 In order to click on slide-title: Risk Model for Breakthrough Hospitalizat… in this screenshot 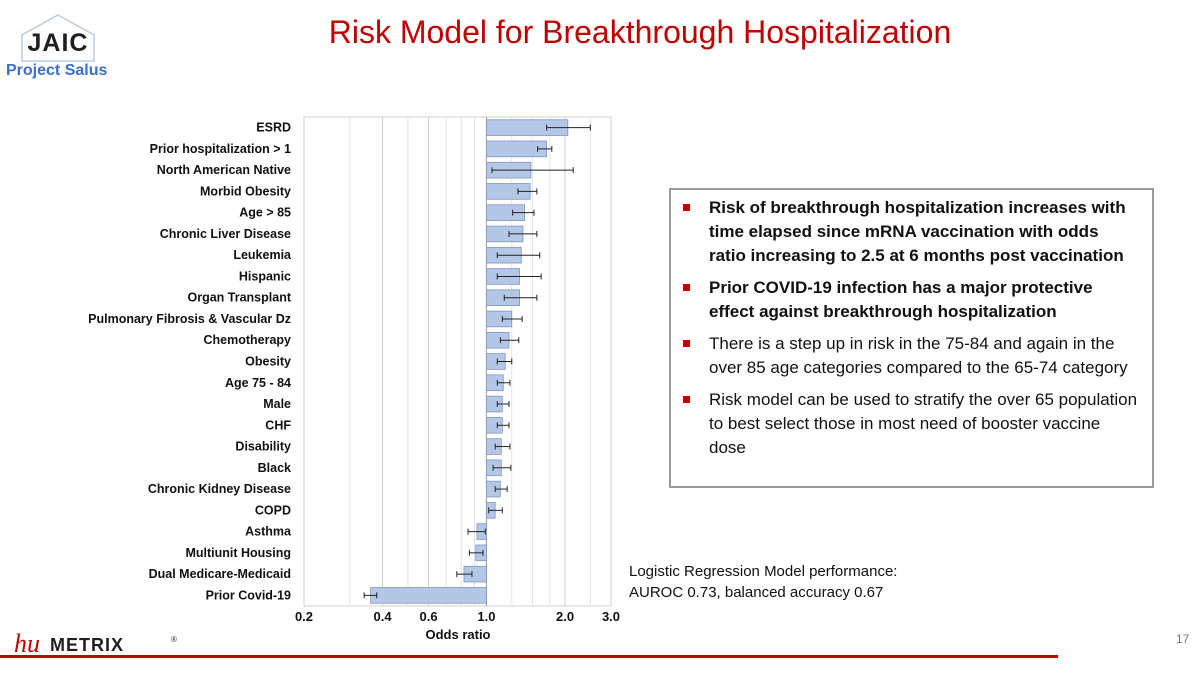, I will do `click(640, 32)`.